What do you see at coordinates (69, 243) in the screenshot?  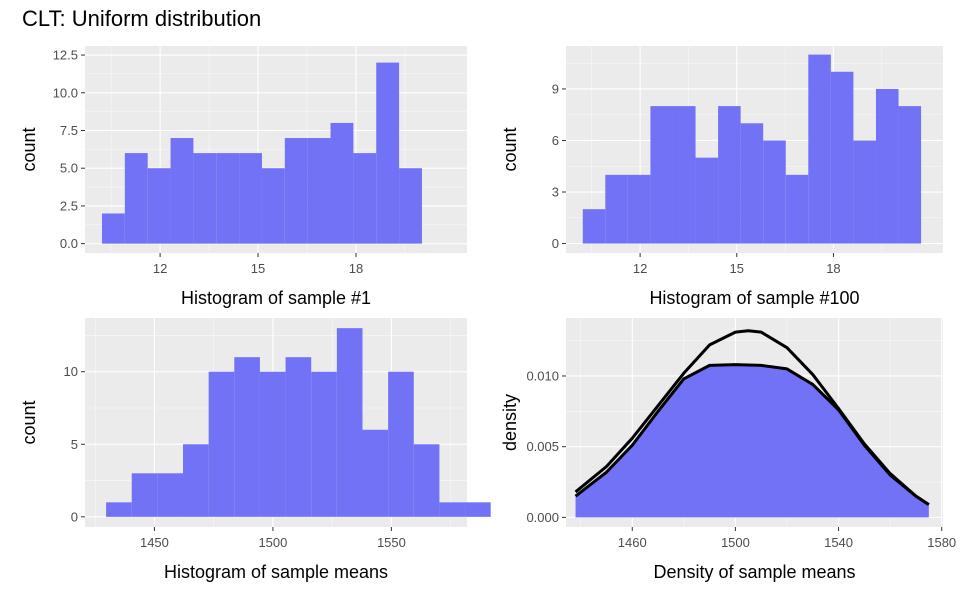 I see `y-tick-label: 0.0` at bounding box center [69, 243].